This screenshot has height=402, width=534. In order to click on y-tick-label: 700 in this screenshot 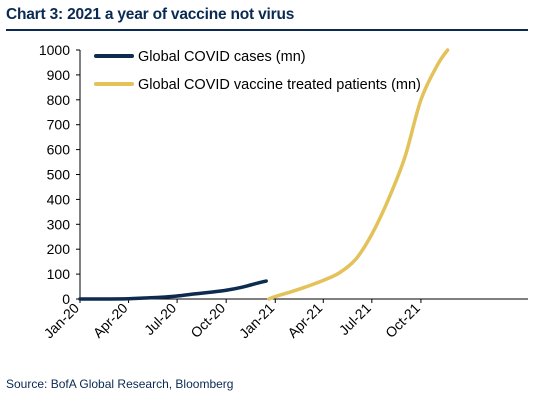, I will do `click(59, 125)`.